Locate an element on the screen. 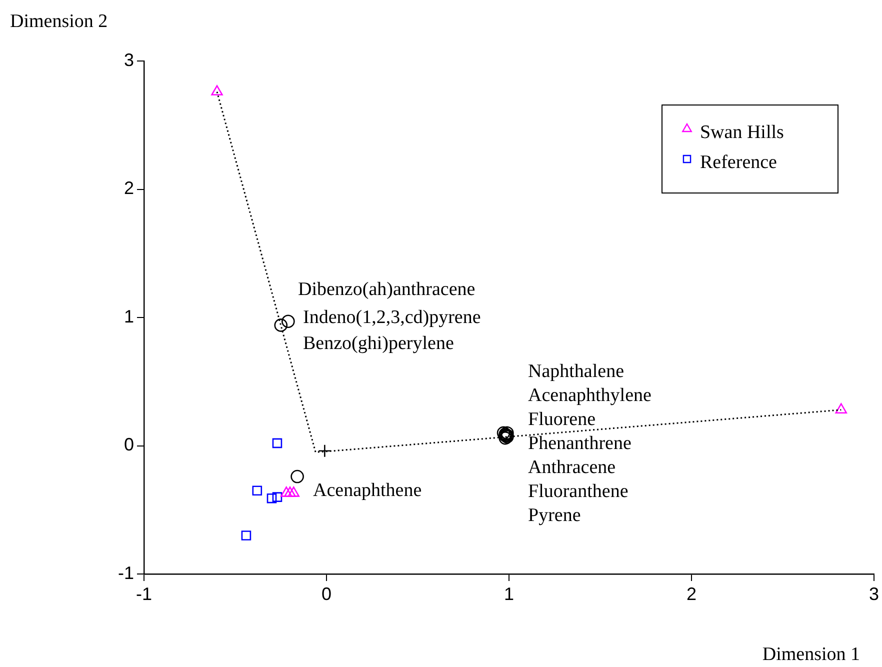 The width and height of the screenshot is (882, 667). y-tick-label: 1 is located at coordinates (129, 316).